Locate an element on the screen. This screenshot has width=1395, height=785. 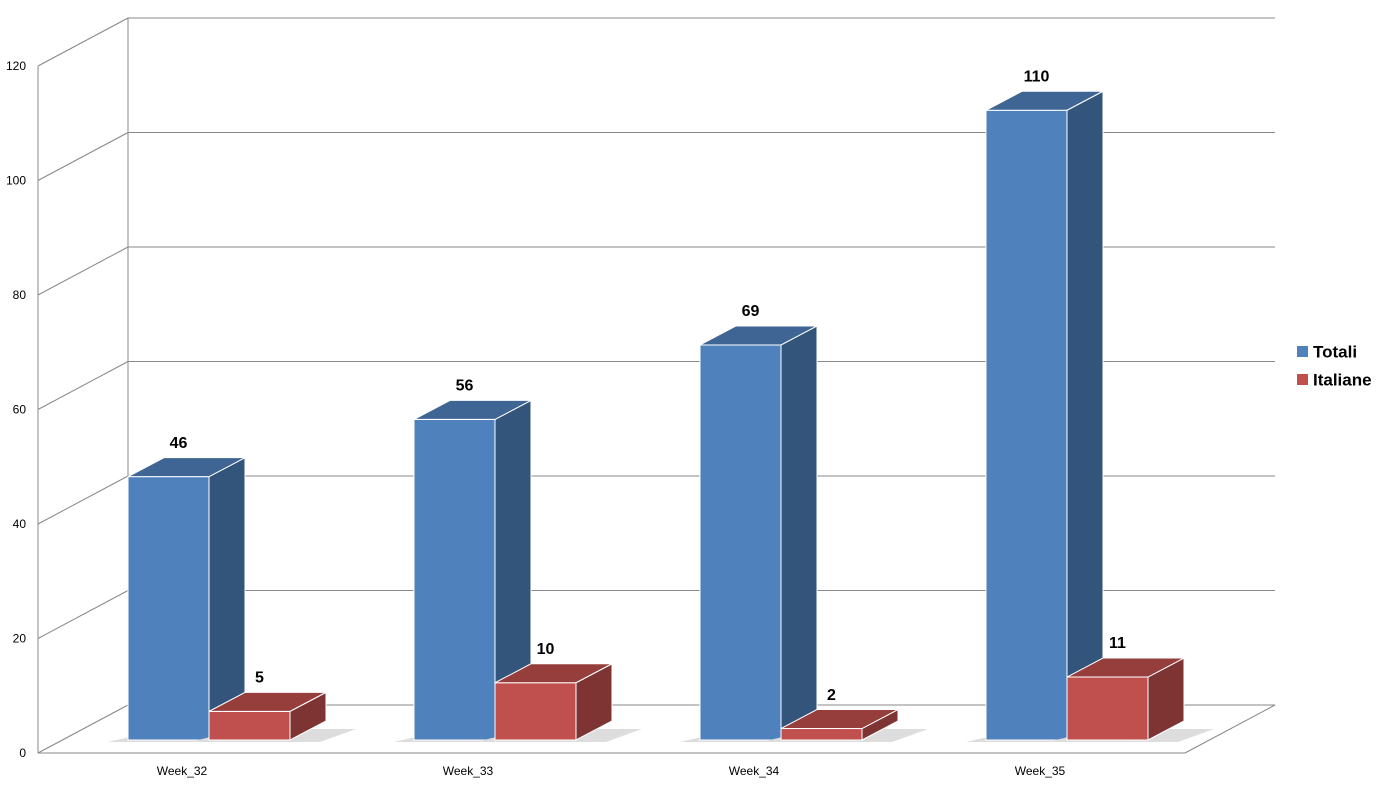
x-tick-label: Week_34 is located at coordinates (754, 771).